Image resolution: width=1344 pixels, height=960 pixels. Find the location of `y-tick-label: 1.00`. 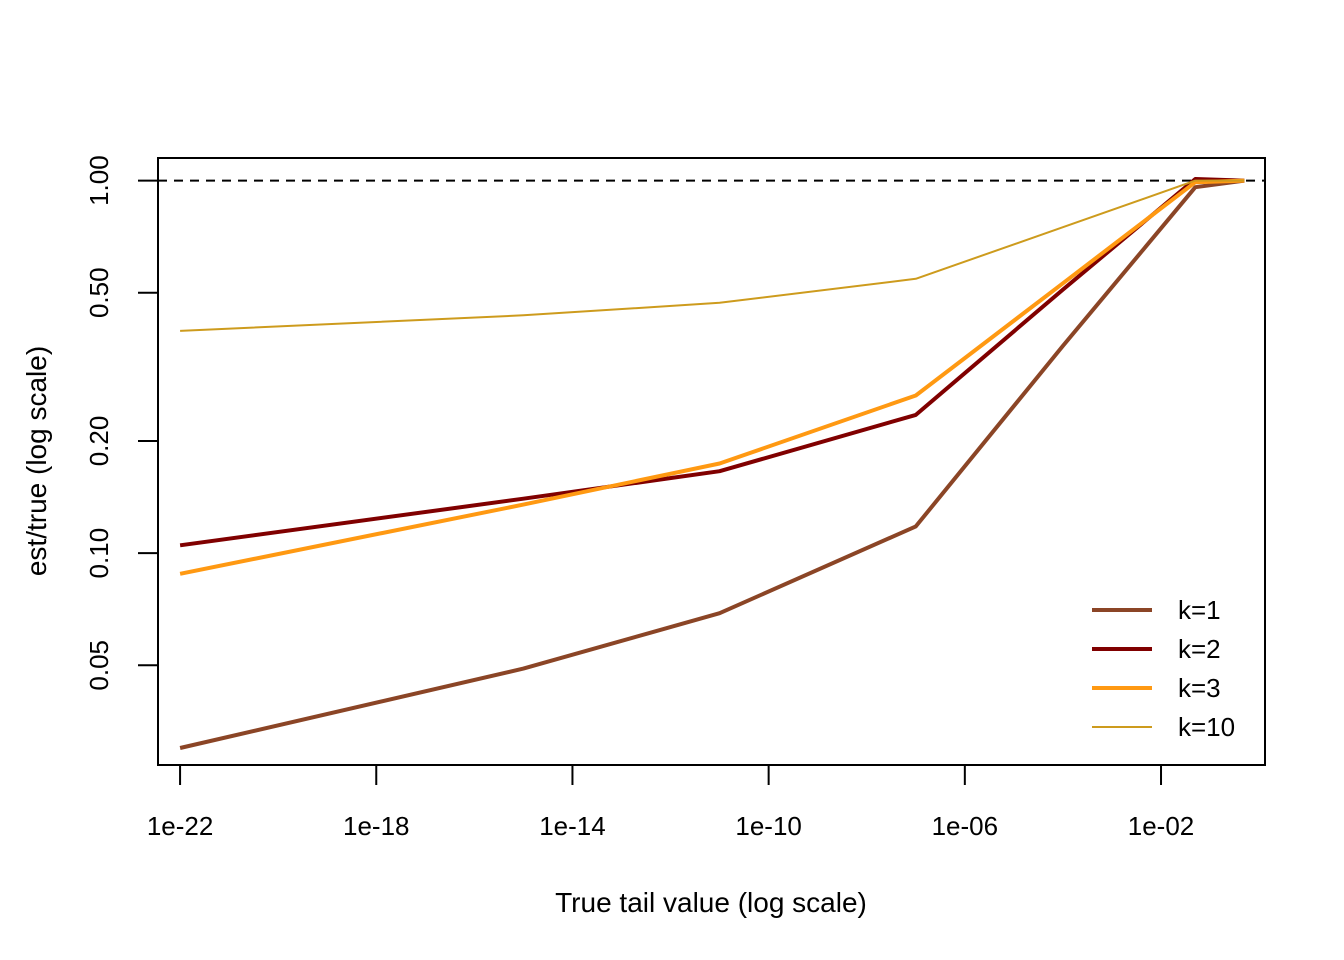

y-tick-label: 1.00 is located at coordinates (99, 180).